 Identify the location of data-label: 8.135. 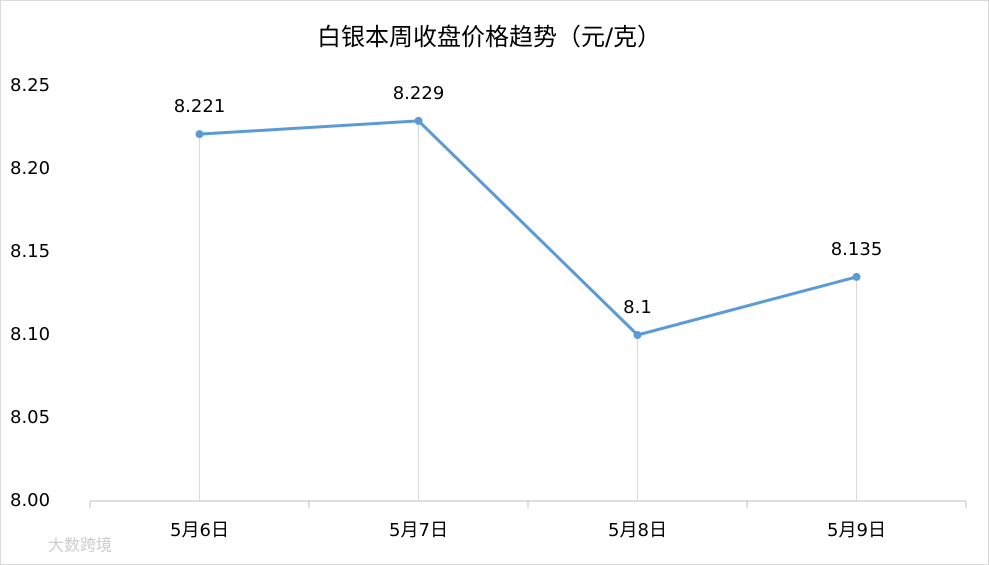
(857, 249).